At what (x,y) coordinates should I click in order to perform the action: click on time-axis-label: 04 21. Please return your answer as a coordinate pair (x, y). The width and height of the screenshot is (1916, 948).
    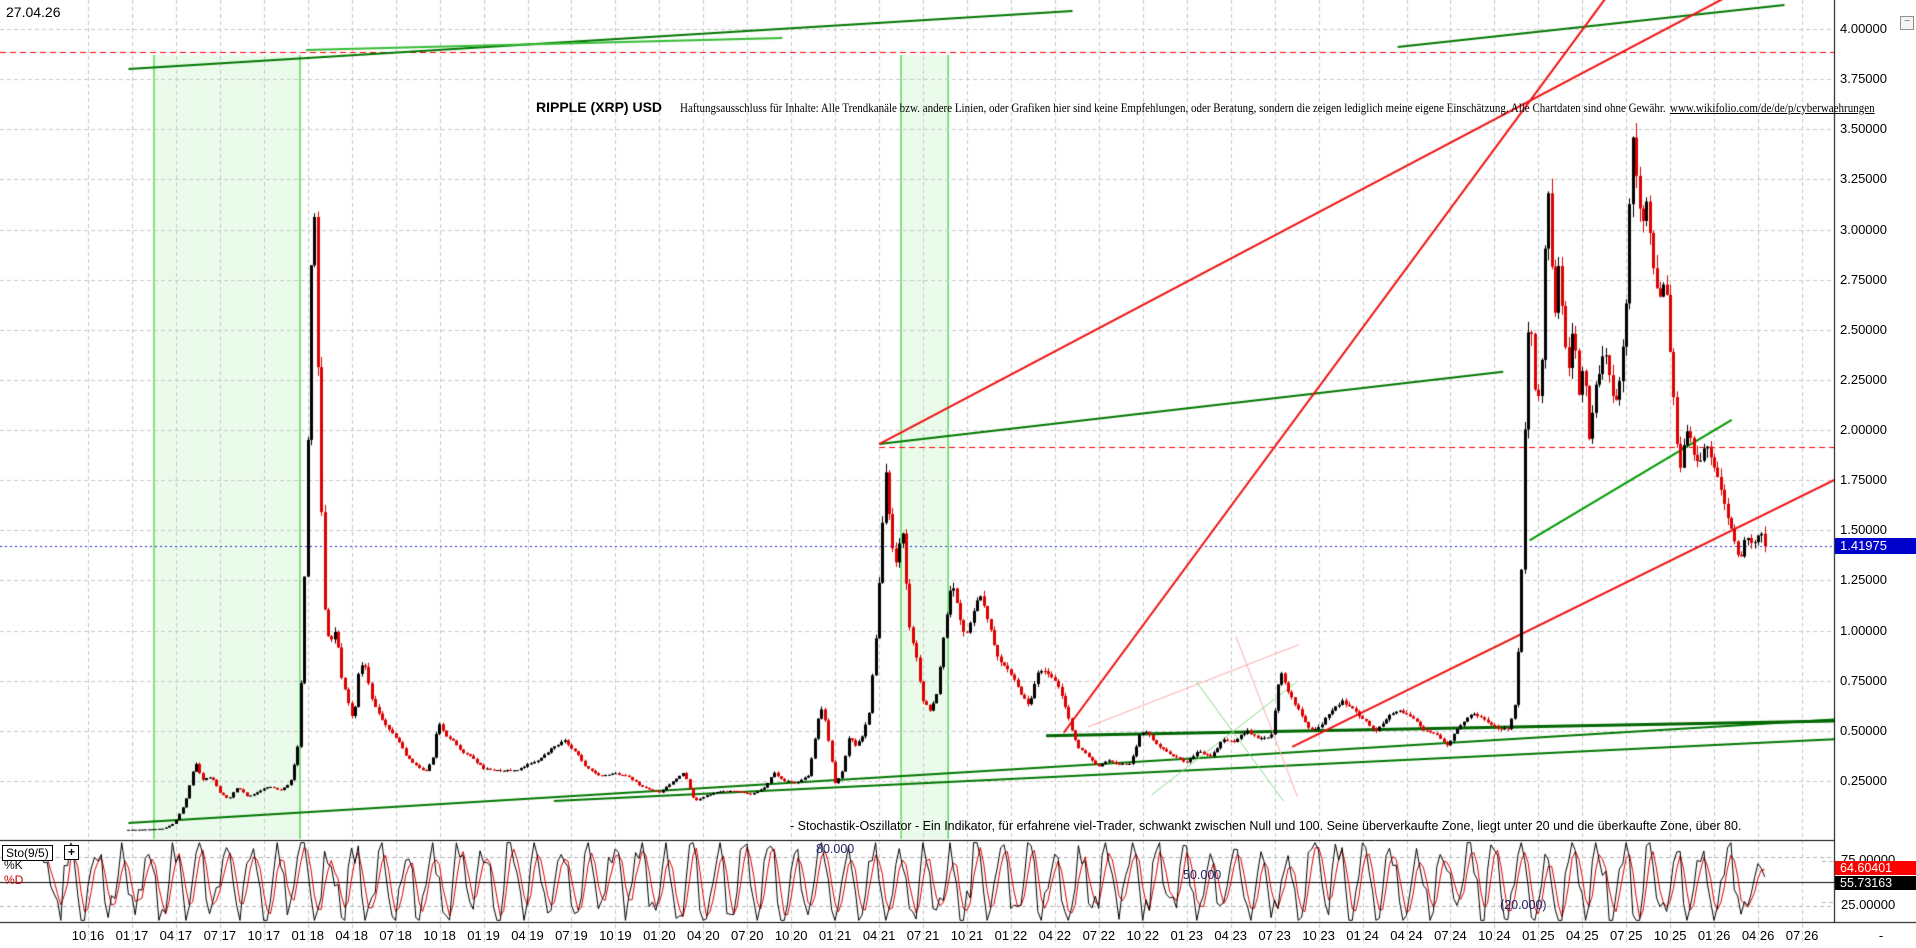
    Looking at the image, I should click on (879, 935).